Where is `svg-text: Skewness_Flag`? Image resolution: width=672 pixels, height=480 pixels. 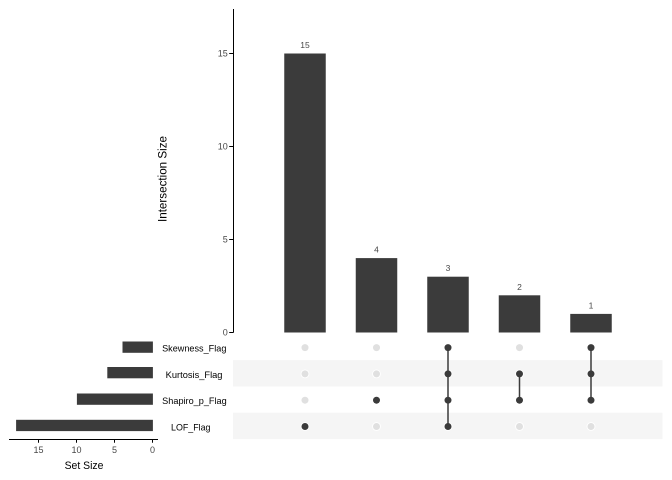 svg-text: Skewness_Flag is located at coordinates (194, 349).